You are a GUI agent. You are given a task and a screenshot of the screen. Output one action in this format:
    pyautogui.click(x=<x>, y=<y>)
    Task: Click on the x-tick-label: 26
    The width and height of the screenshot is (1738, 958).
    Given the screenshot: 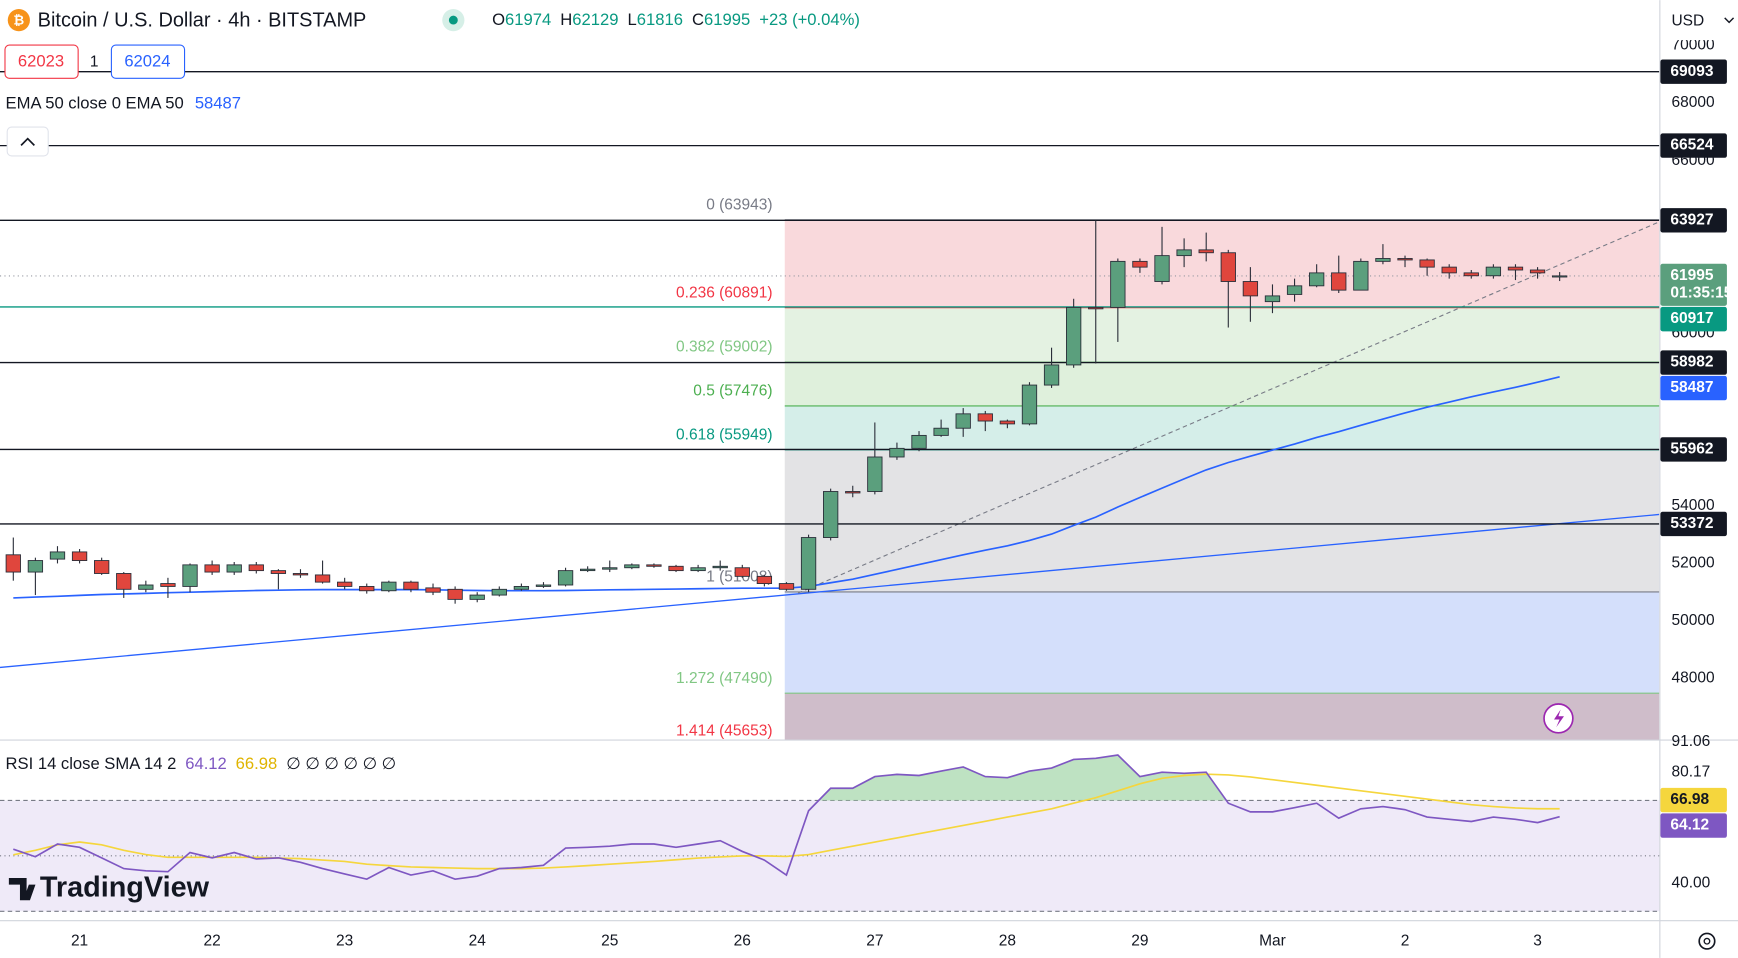 What is the action you would take?
    pyautogui.click(x=742, y=940)
    